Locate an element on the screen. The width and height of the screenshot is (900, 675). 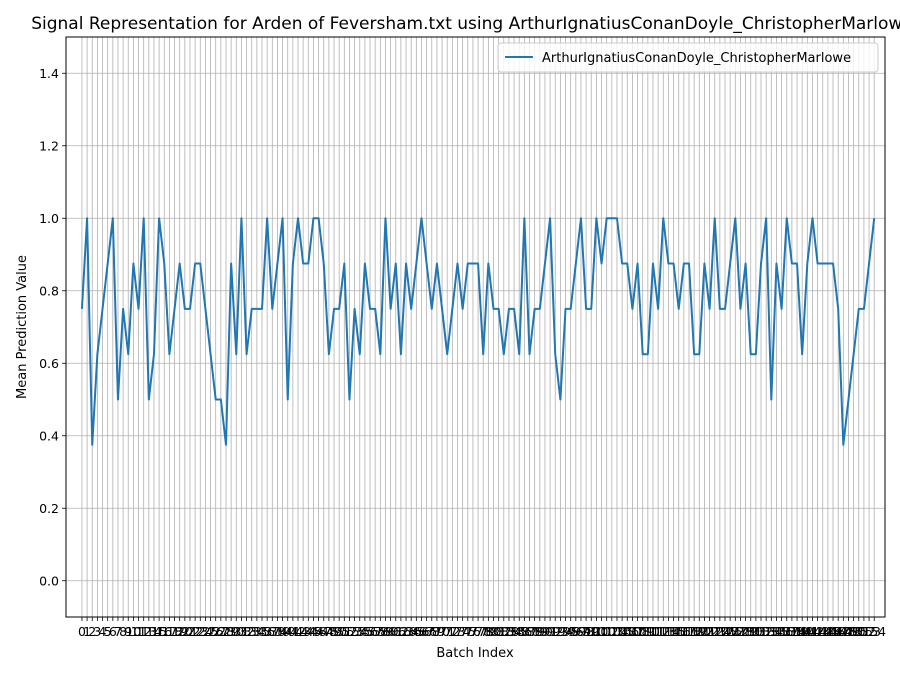
x-tick-label: 1 is located at coordinates (87, 631).